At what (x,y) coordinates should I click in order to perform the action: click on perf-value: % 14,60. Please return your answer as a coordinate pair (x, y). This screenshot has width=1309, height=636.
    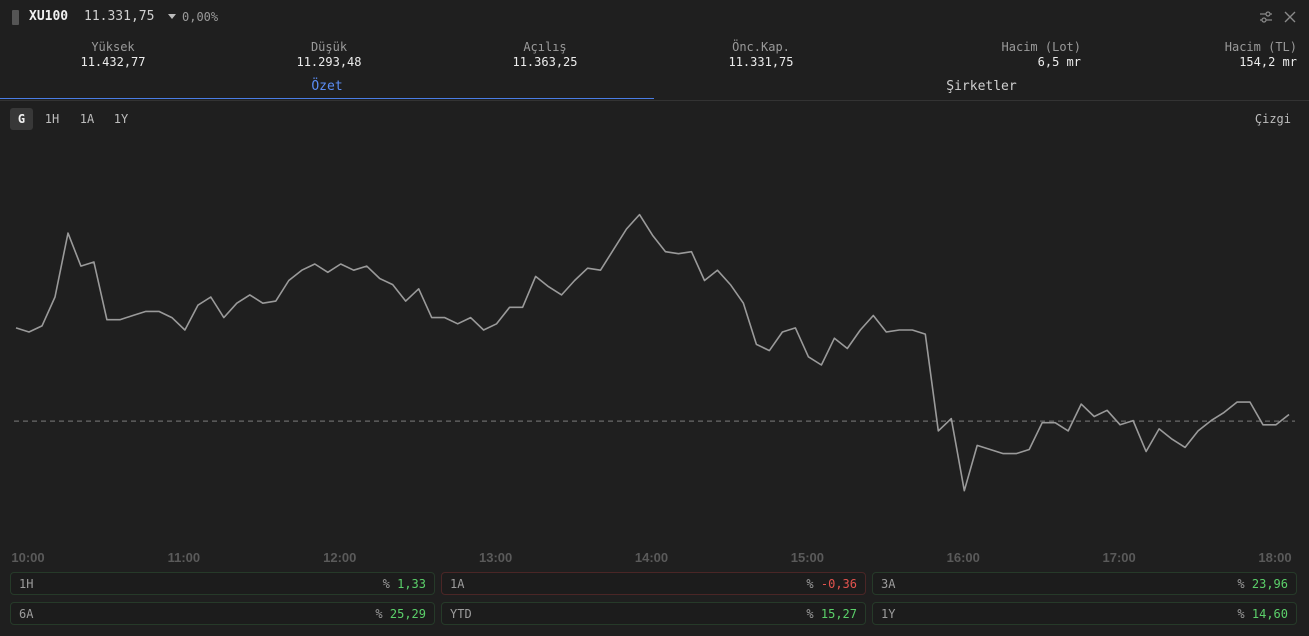
    Looking at the image, I should click on (1262, 614).